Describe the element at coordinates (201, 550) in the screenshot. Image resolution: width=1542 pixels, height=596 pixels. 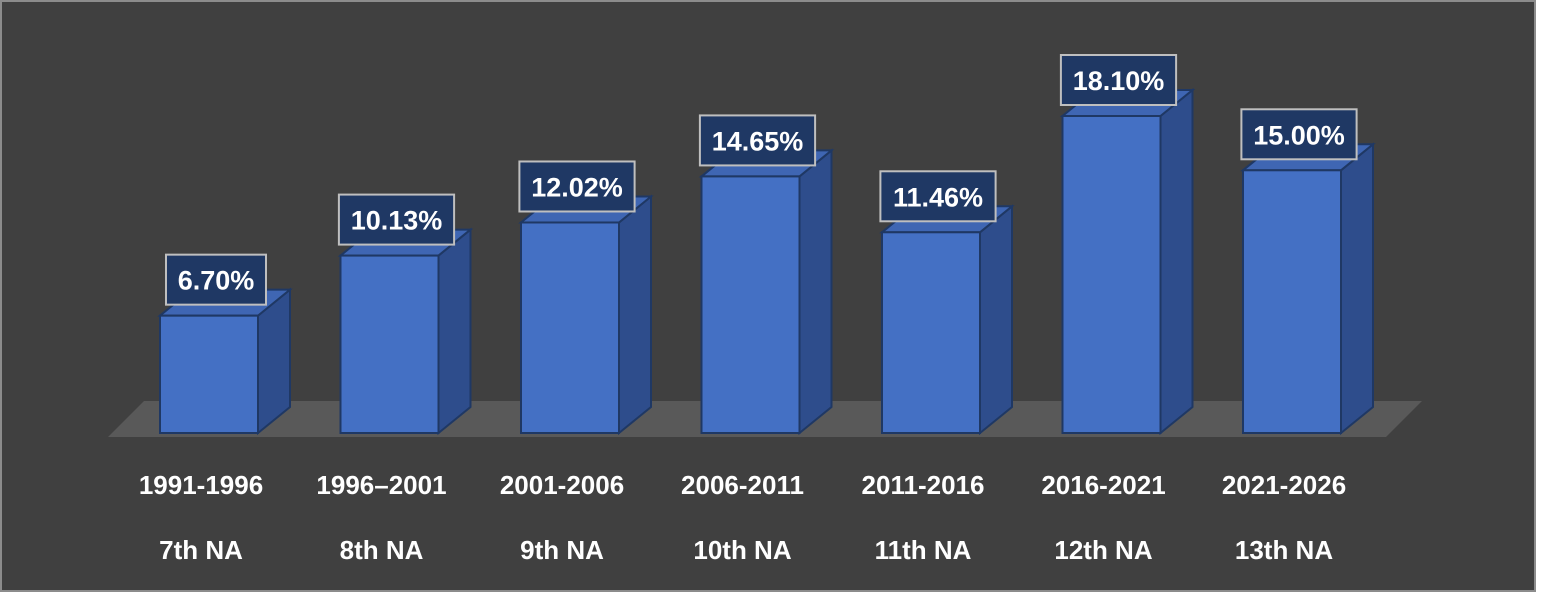
I see `x-tick-sublabel: 7th NA` at that location.